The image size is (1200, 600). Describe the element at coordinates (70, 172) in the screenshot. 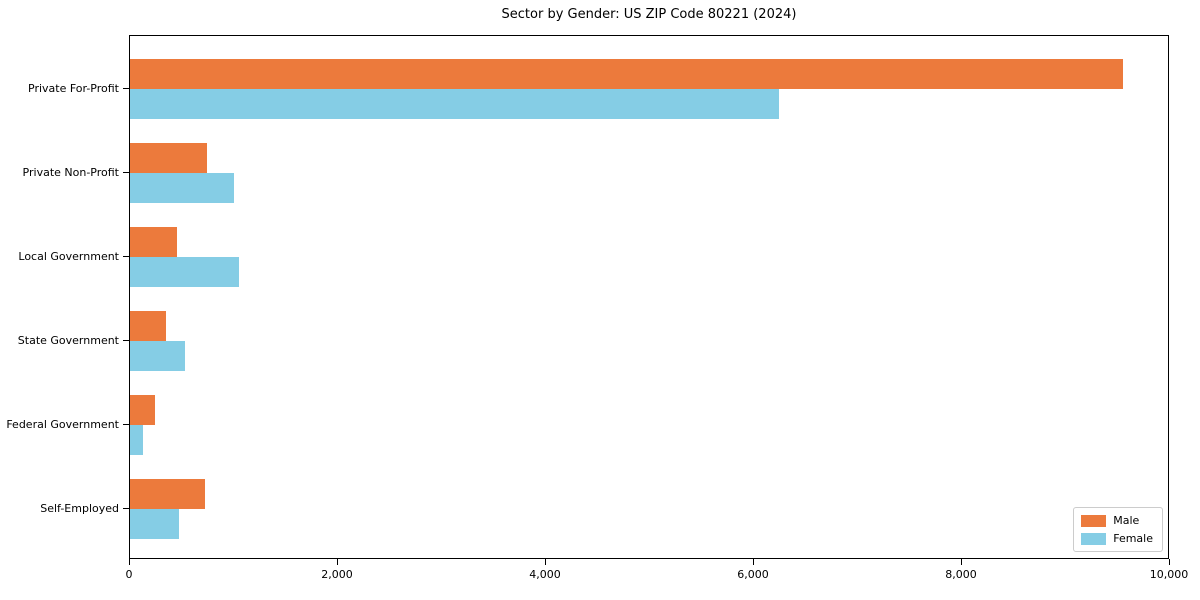

I see `y-tick-label-1: Private Non-Profit` at that location.